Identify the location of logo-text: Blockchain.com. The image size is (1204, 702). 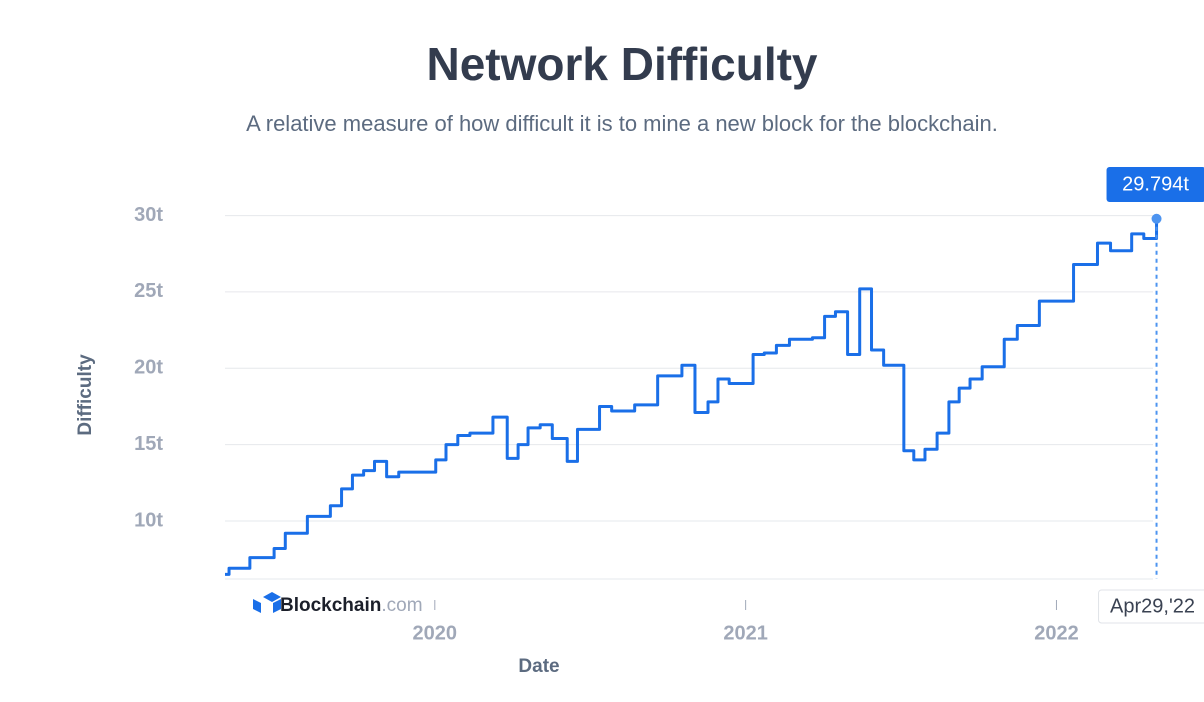
(351, 605).